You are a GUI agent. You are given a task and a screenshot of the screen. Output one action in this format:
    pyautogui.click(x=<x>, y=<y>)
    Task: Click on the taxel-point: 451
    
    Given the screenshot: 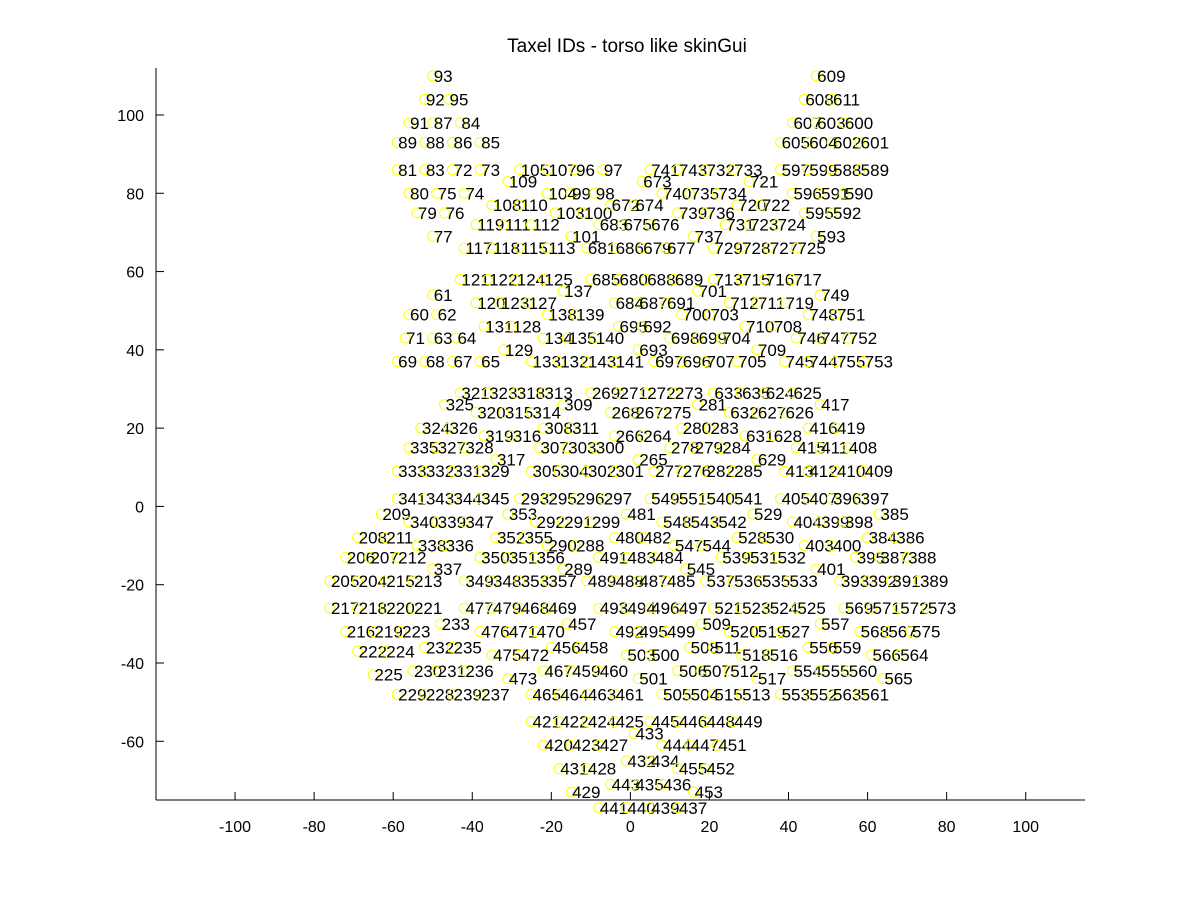 What is the action you would take?
    pyautogui.click(x=729, y=745)
    